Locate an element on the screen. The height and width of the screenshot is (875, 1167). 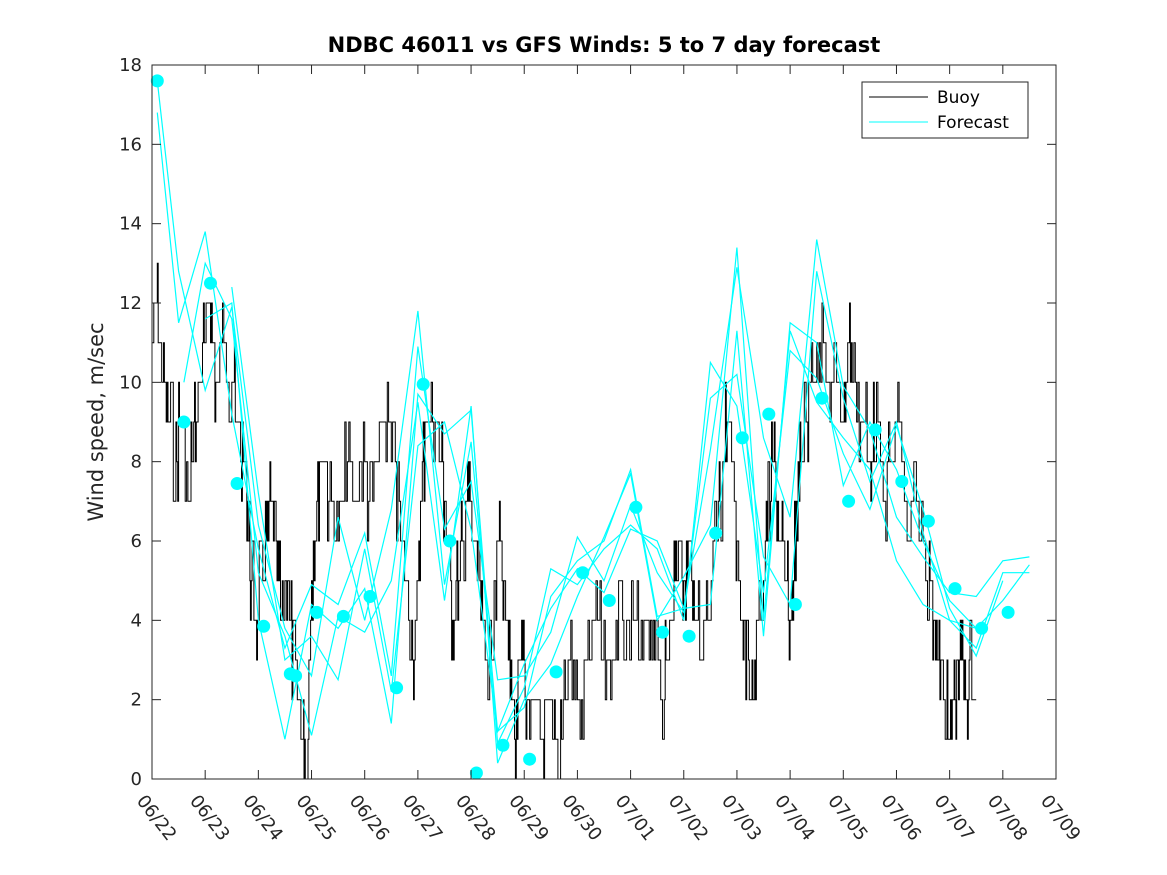
y-tick-label: 12 is located at coordinates (130, 303).